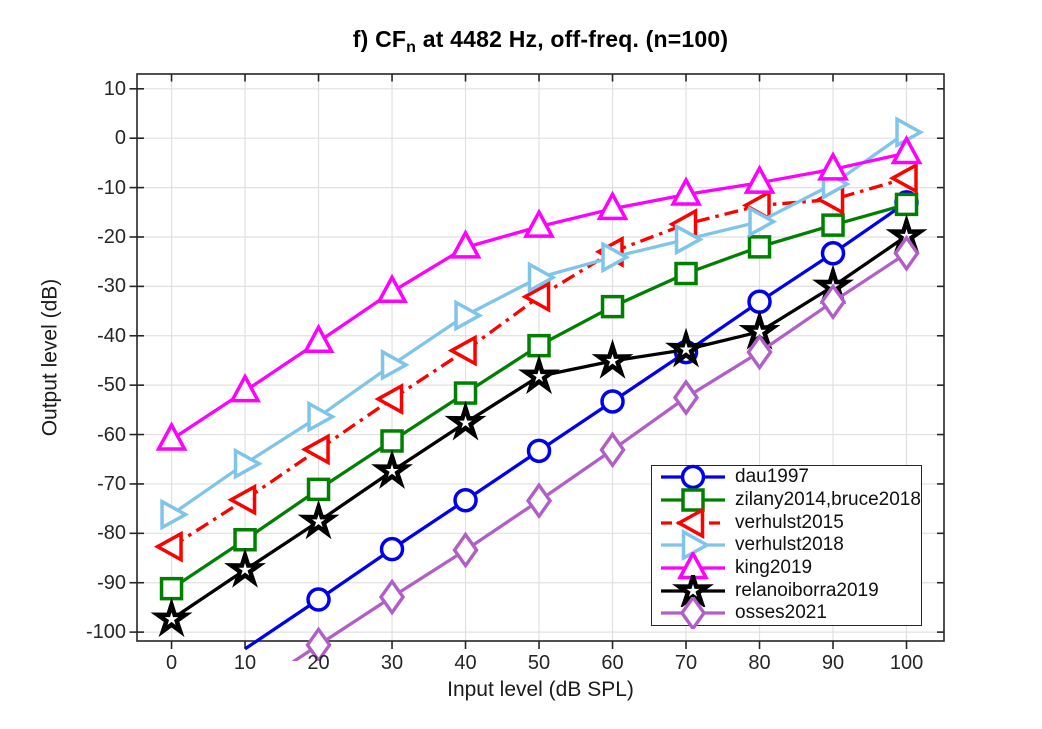 The height and width of the screenshot is (729, 1042). Describe the element at coordinates (772, 477) in the screenshot. I see `legend-label: dau1997` at that location.